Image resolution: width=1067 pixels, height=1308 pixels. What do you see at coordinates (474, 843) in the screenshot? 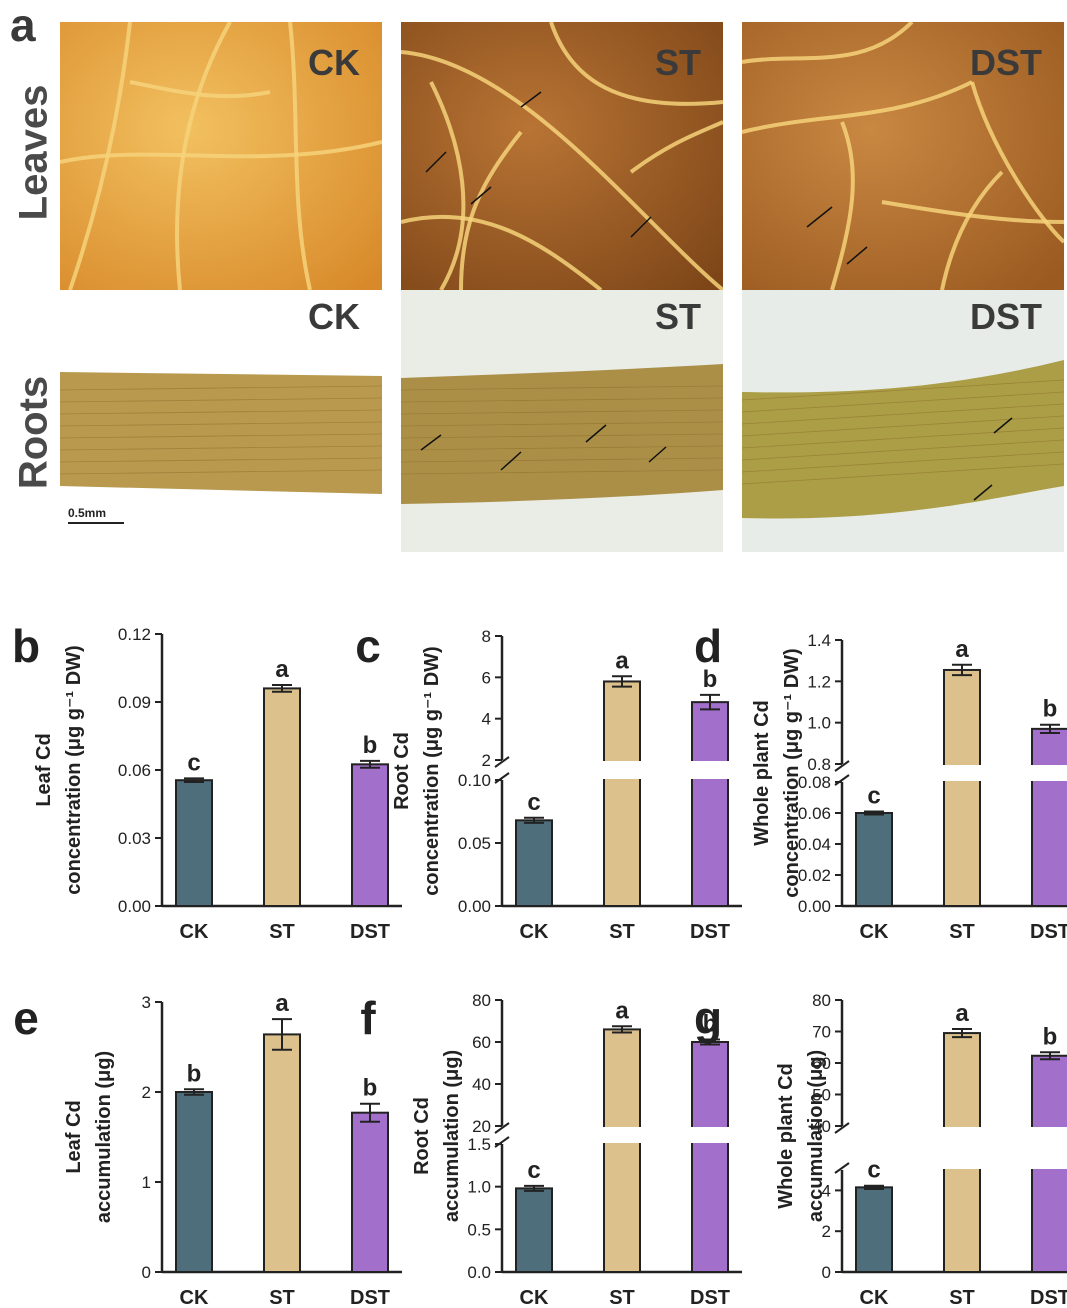
I see `y-tick-label: 0.05` at bounding box center [474, 843].